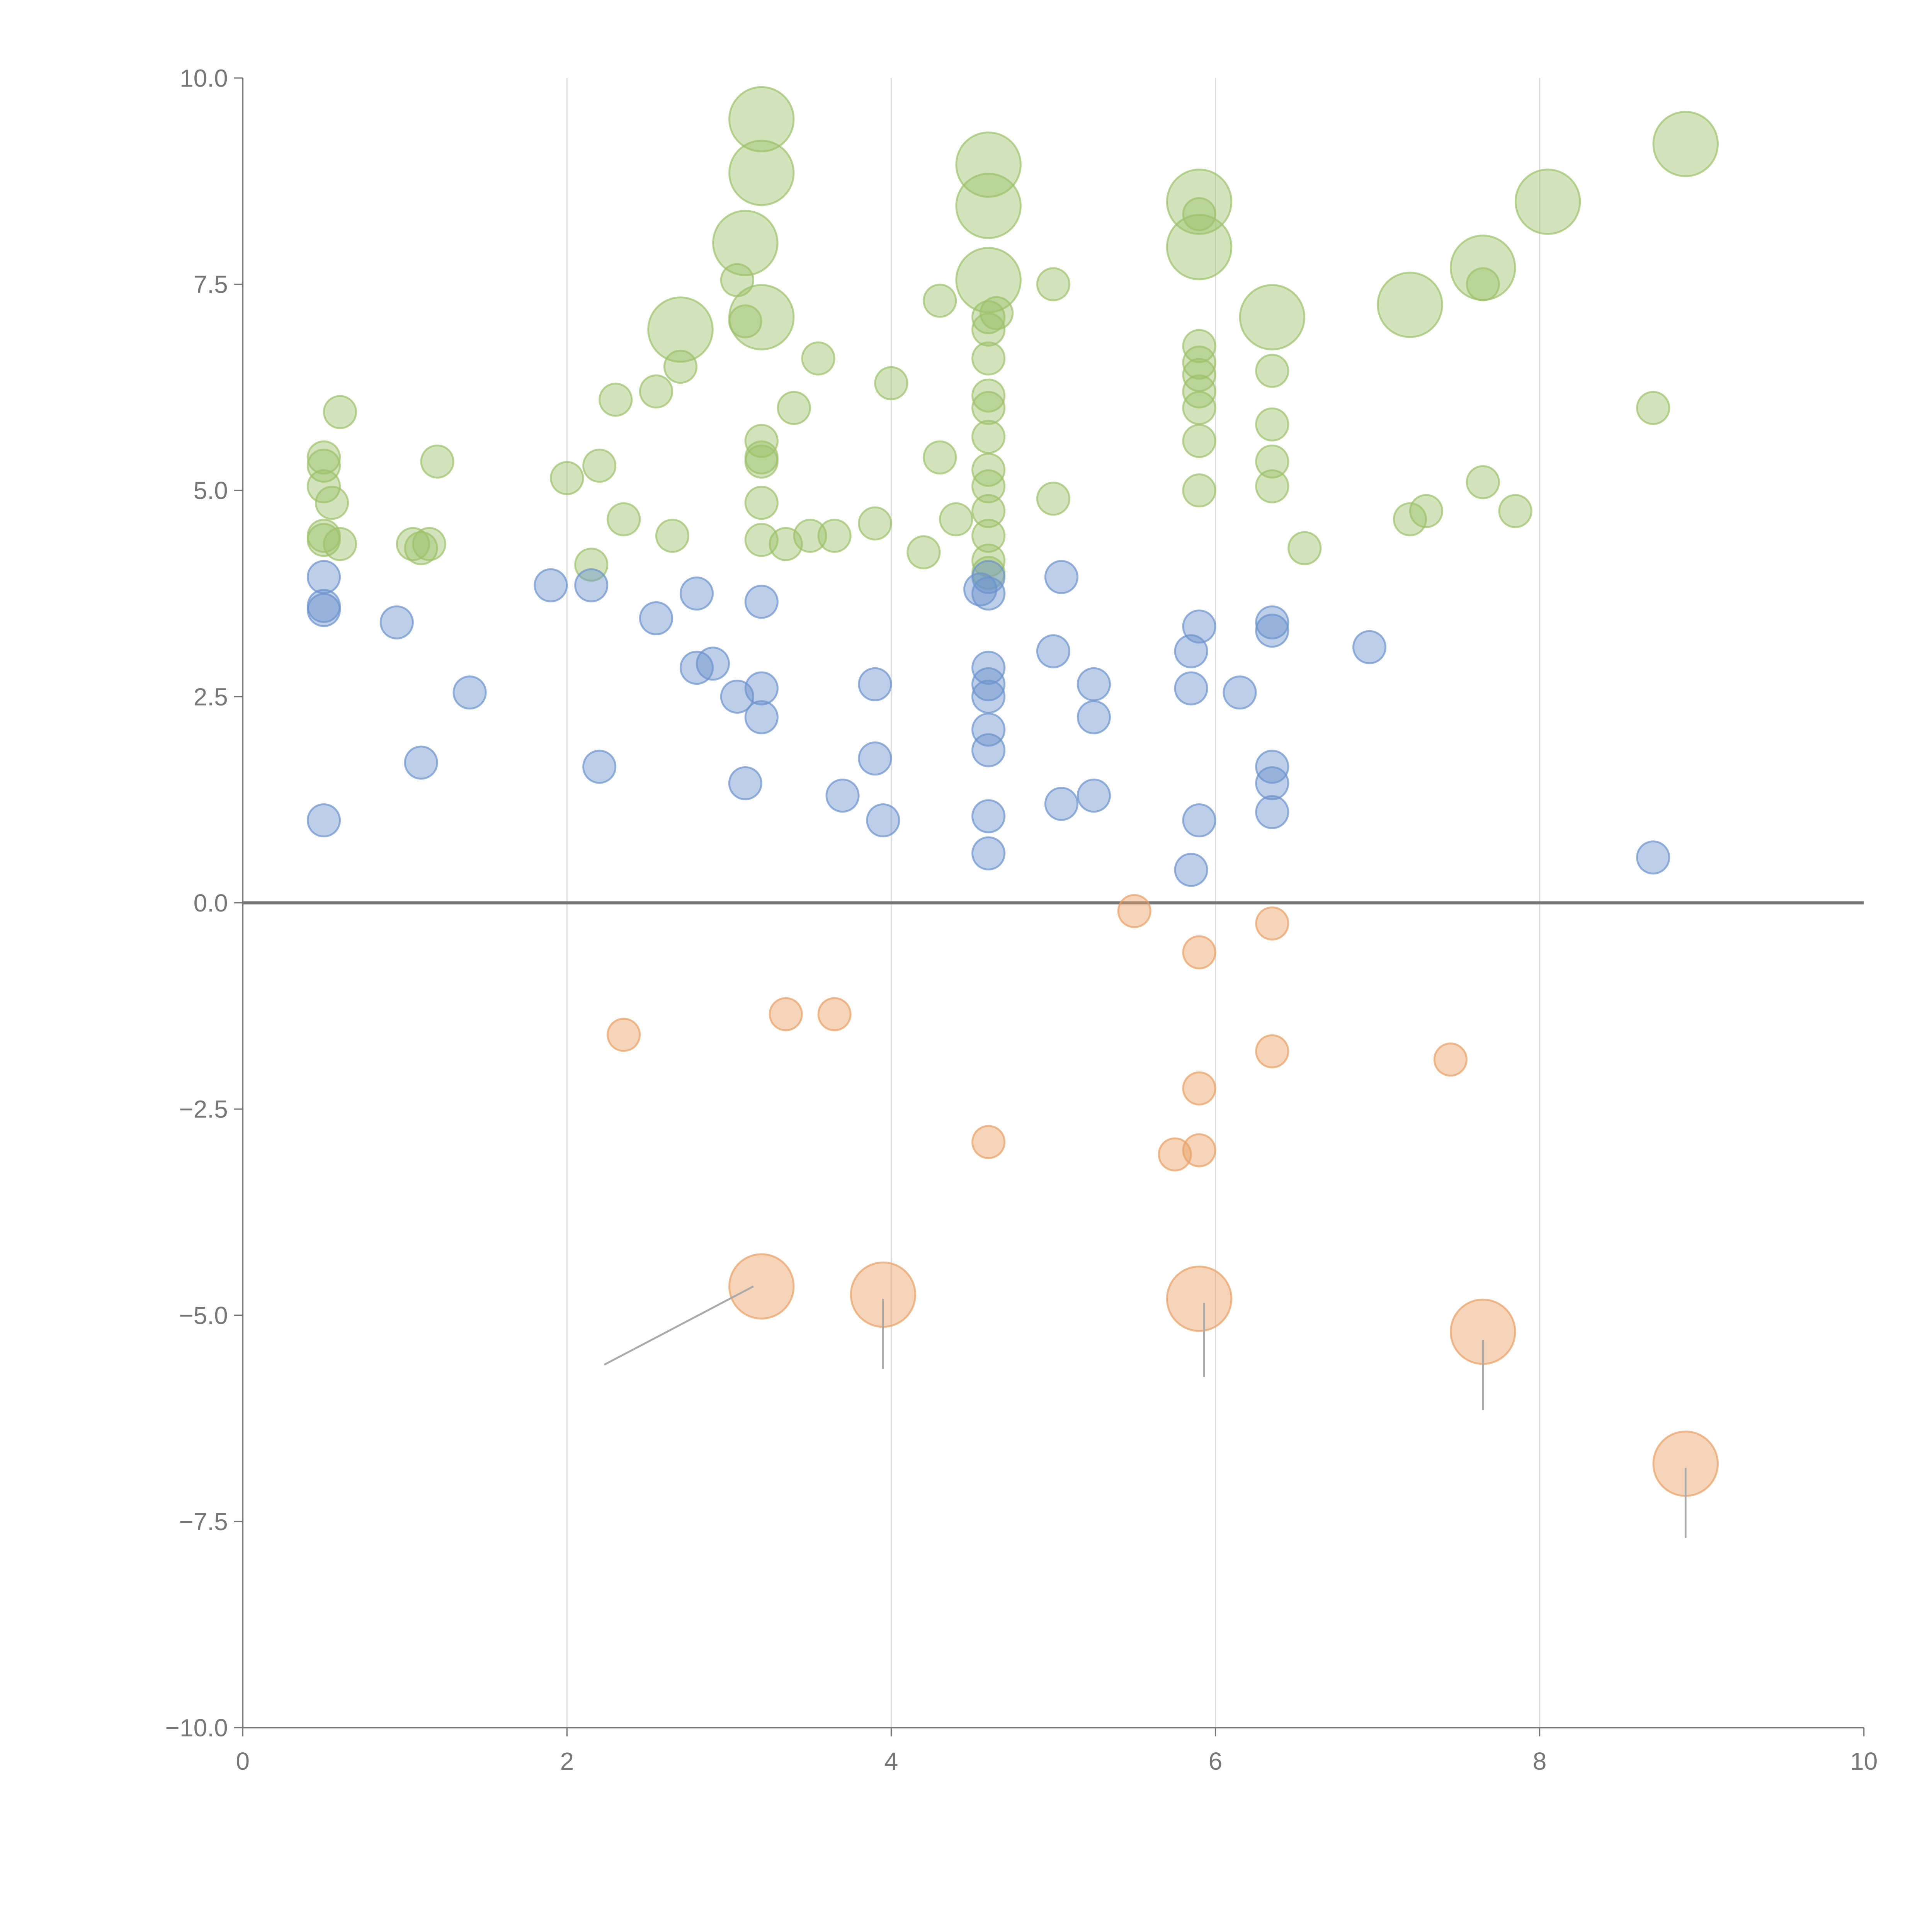  Describe the element at coordinates (243, 1761) in the screenshot. I see `x-tick-label: 0` at that location.